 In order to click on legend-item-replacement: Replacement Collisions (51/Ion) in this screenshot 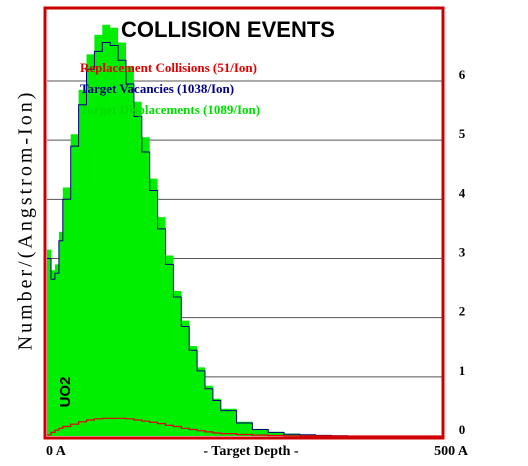, I will do `click(168, 67)`.